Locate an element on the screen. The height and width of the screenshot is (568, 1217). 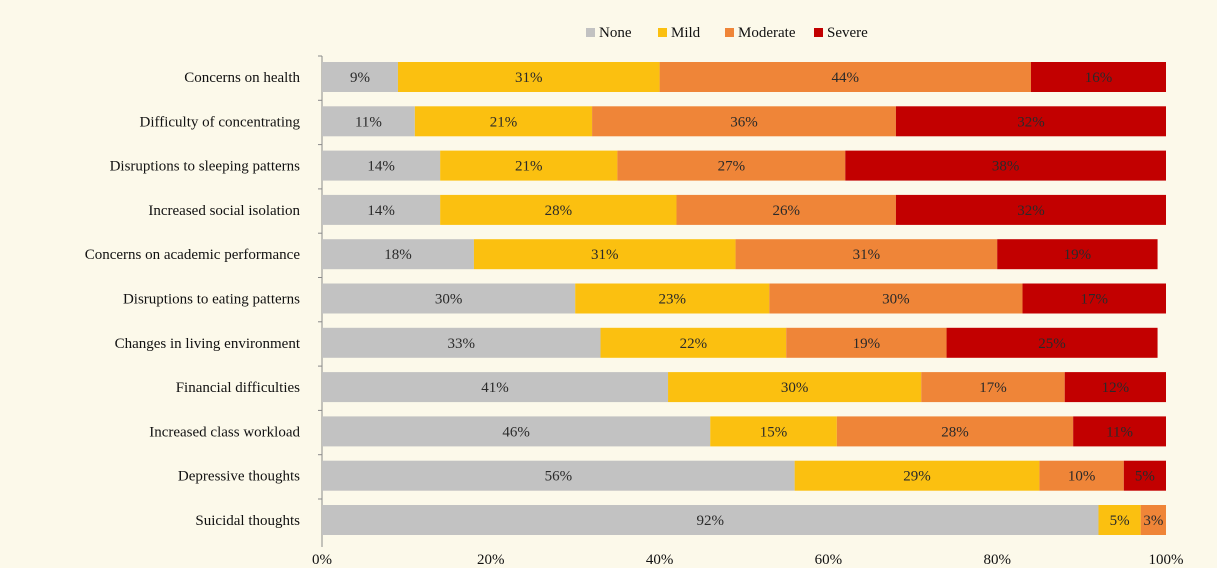
category-label: Increased social isolation is located at coordinates (224, 211).